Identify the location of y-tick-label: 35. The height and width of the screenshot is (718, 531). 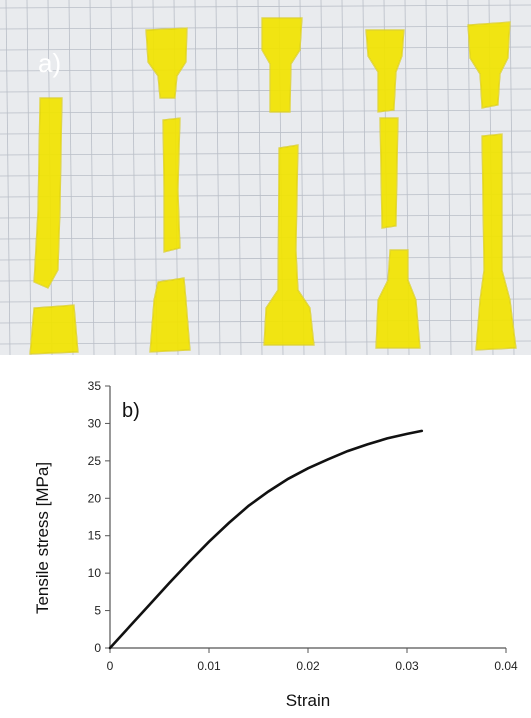
(95, 386).